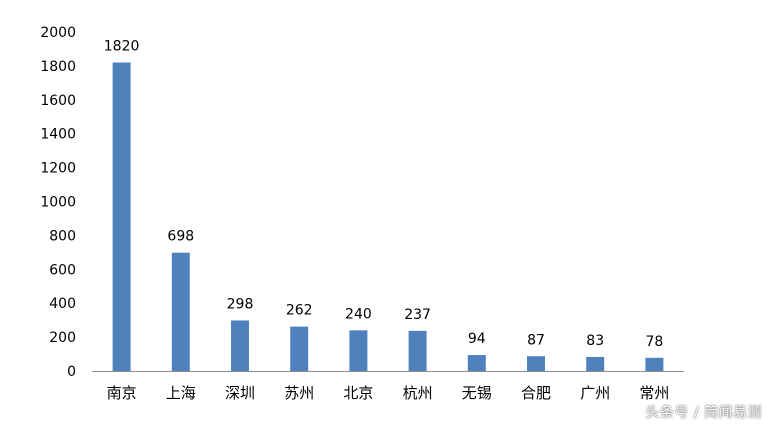 Image resolution: width=772 pixels, height=426 pixels. What do you see at coordinates (71, 372) in the screenshot?
I see `y-tick-label: 0` at bounding box center [71, 372].